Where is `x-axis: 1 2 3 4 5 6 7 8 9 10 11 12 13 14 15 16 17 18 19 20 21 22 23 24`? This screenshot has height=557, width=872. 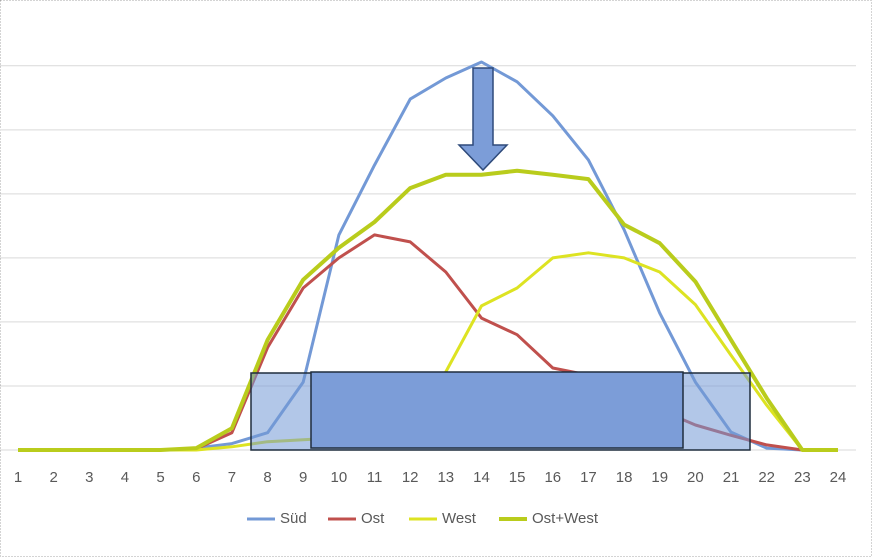
x-axis: 1 2 3 4 5 6 7 8 9 10 11 12 13 14 15 16 17 18 19 20 21 22 23 24 is located at coordinates (430, 477).